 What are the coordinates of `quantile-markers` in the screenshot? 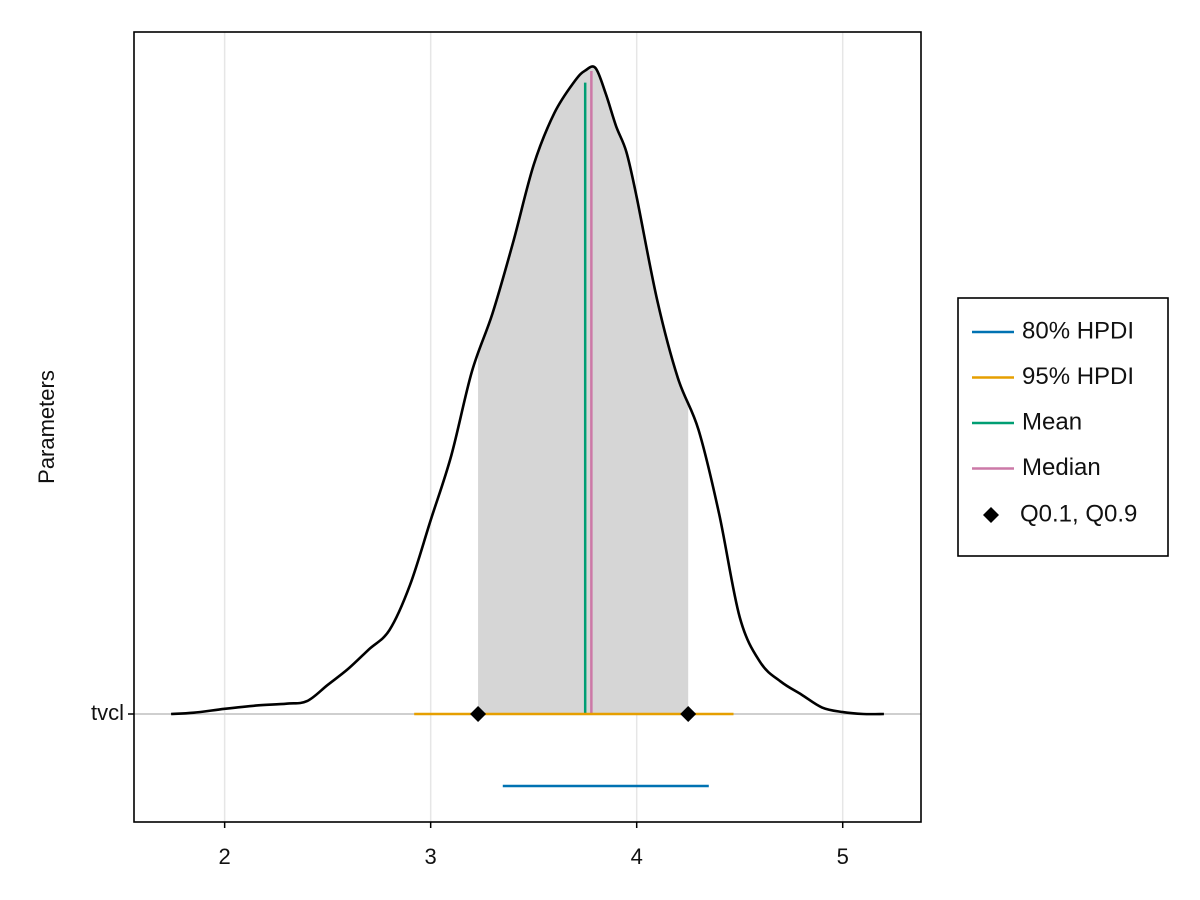 It's located at (583, 714).